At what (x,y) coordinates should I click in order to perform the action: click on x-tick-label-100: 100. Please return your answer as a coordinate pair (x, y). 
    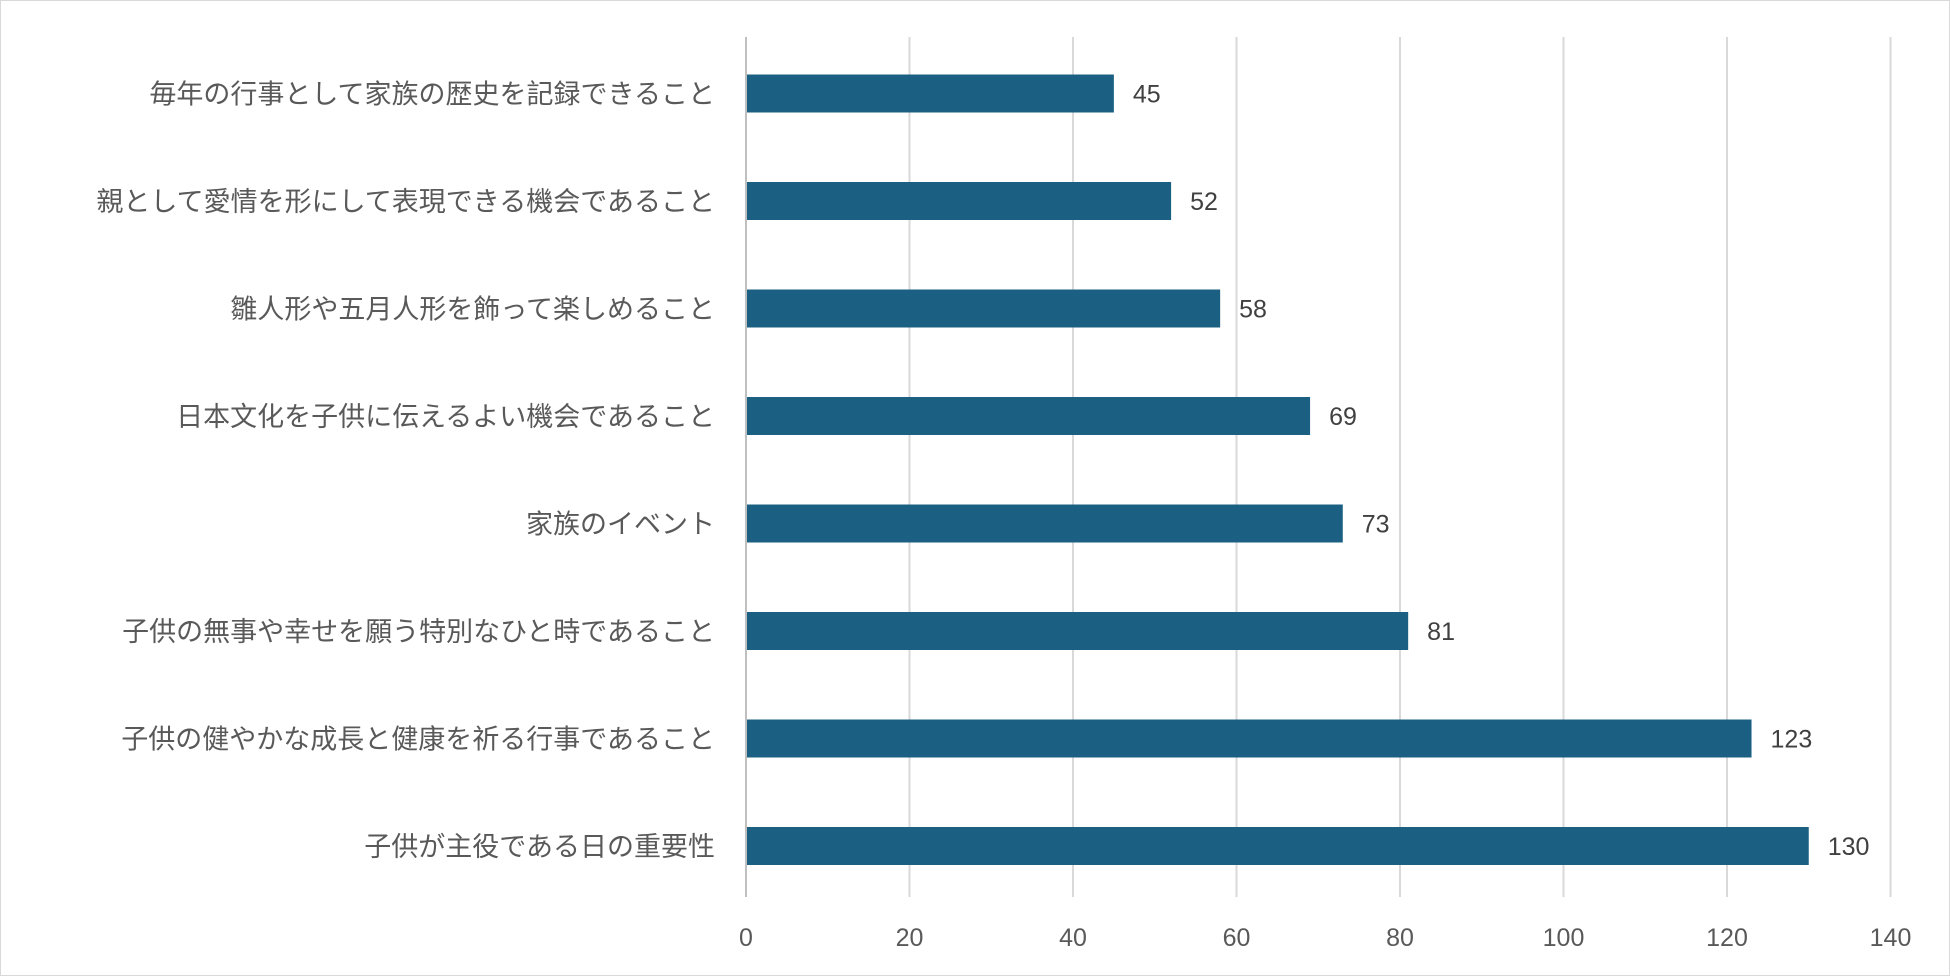
    Looking at the image, I should click on (1564, 938).